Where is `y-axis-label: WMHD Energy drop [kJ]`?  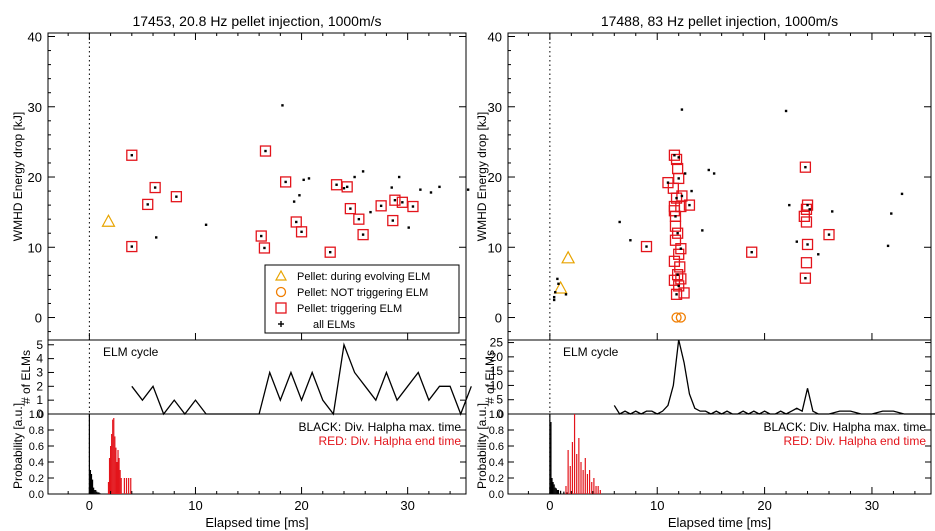 y-axis-label: WMHD Energy drop [kJ] is located at coordinates (18, 176).